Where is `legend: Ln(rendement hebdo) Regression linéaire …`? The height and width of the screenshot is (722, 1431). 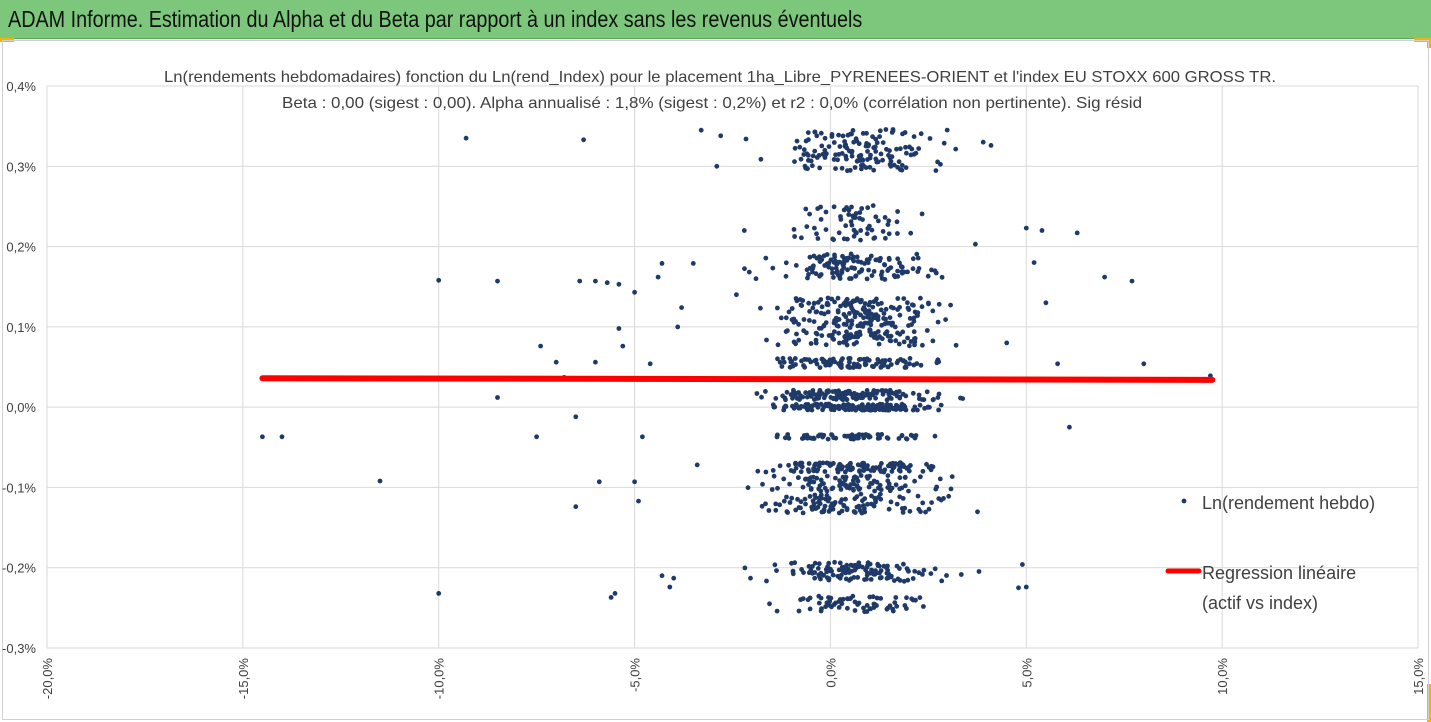 legend: Ln(rendement hebdo) Regression linéaire … is located at coordinates (1270, 553).